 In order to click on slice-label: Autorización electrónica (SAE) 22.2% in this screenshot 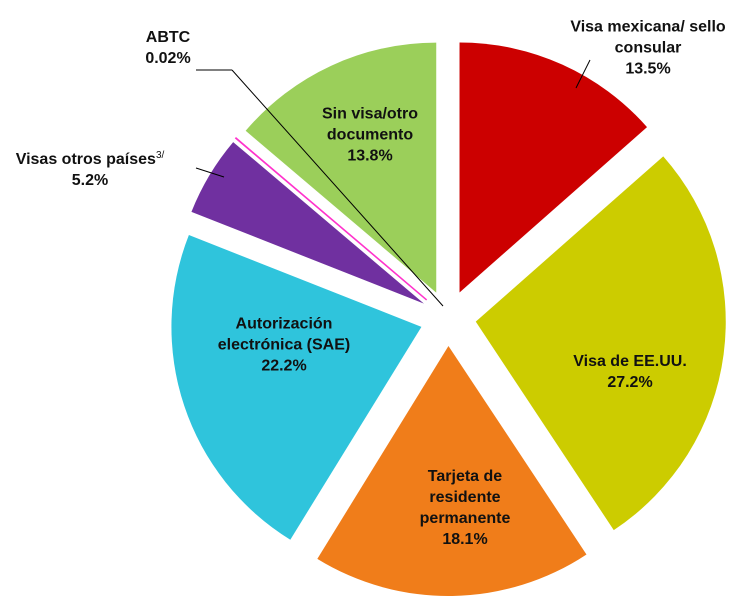, I will do `click(284, 345)`.